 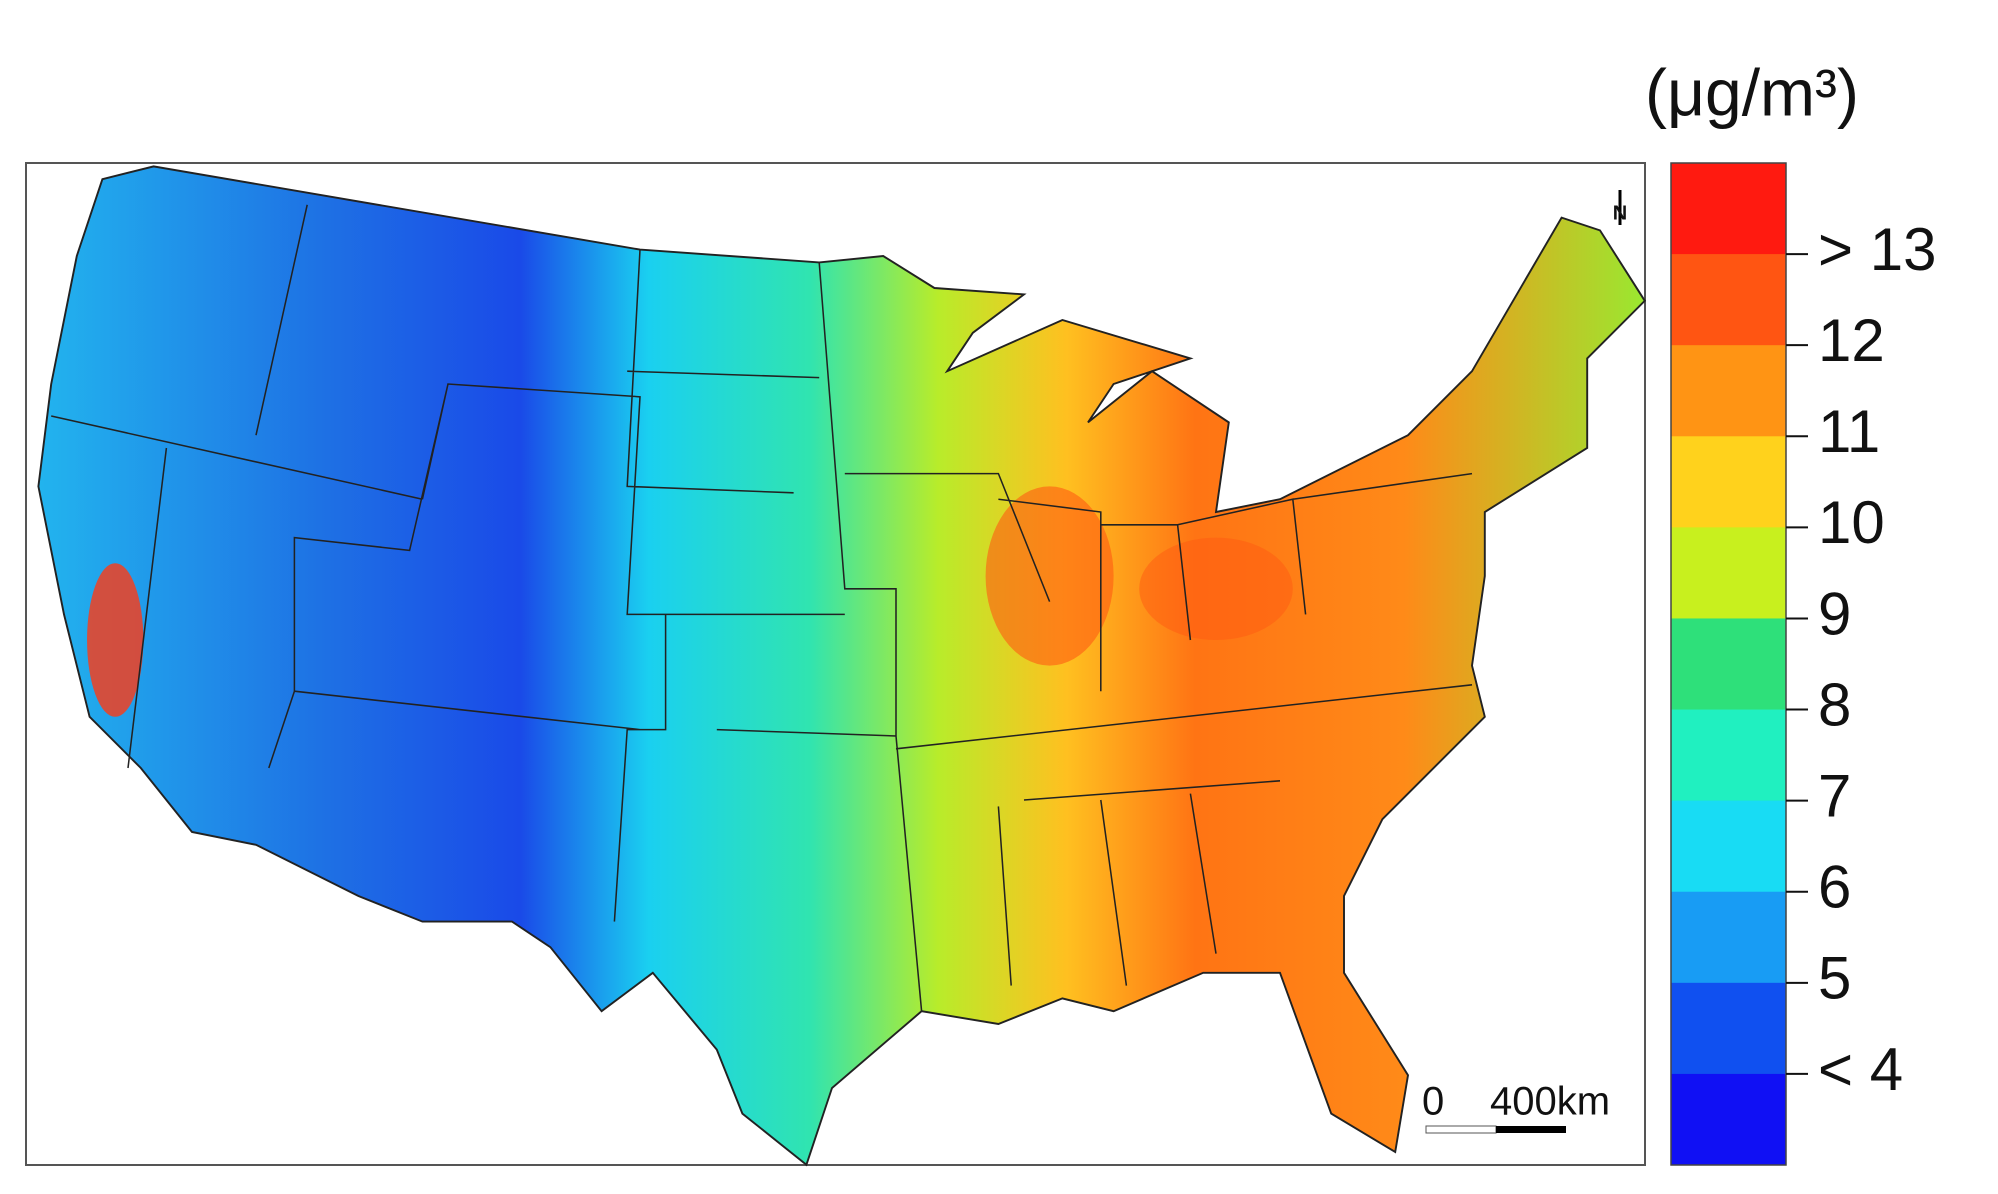 What do you see at coordinates (1851, 522) in the screenshot?
I see `legend-label: 10` at bounding box center [1851, 522].